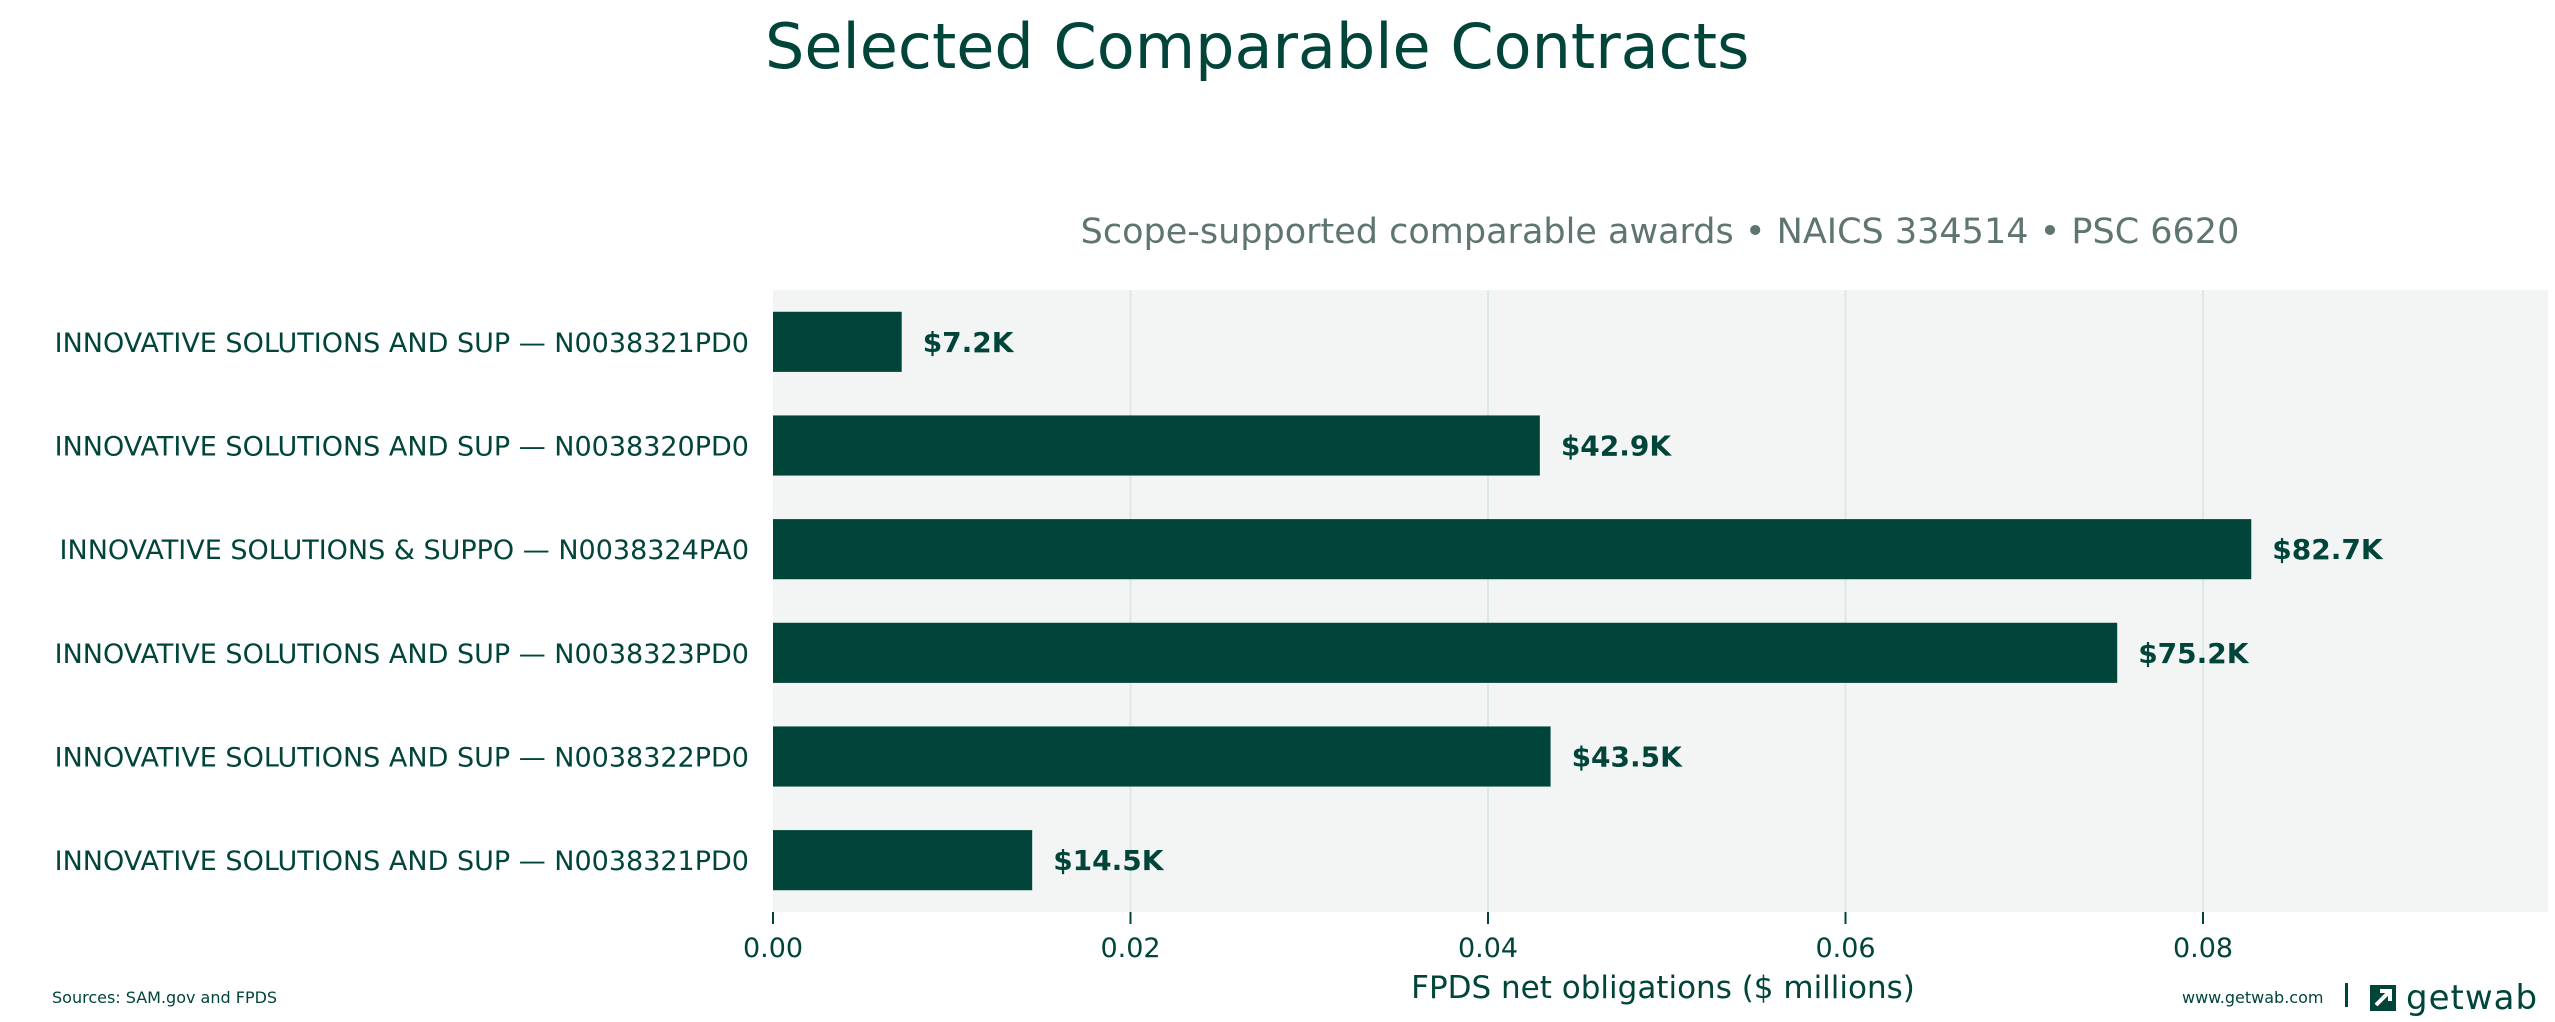 The width and height of the screenshot is (2555, 1022). What do you see at coordinates (2472, 998) in the screenshot?
I see `brand-name: getwab` at bounding box center [2472, 998].